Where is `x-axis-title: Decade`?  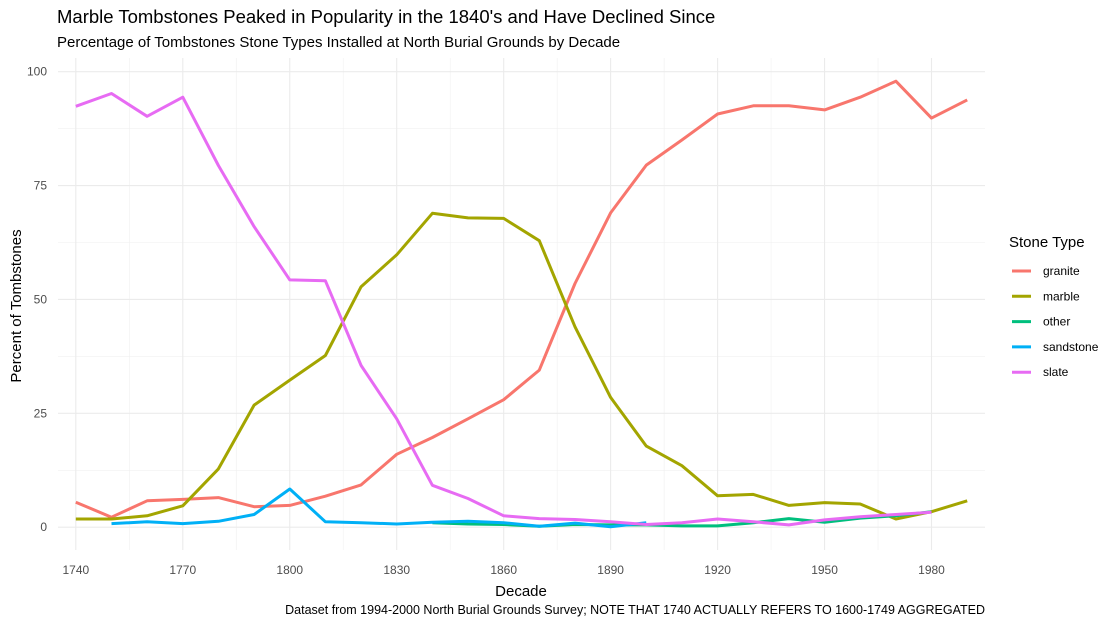
x-axis-title: Decade is located at coordinates (521, 591).